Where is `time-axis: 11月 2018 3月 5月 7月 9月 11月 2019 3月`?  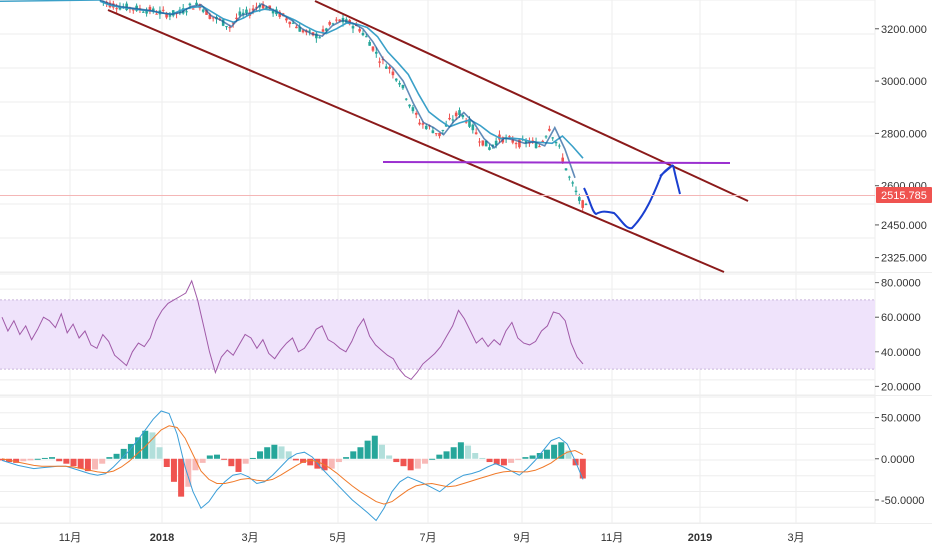
time-axis: 11月 2018 3月 5月 7月 9月 11月 2019 3月 is located at coordinates (432, 538).